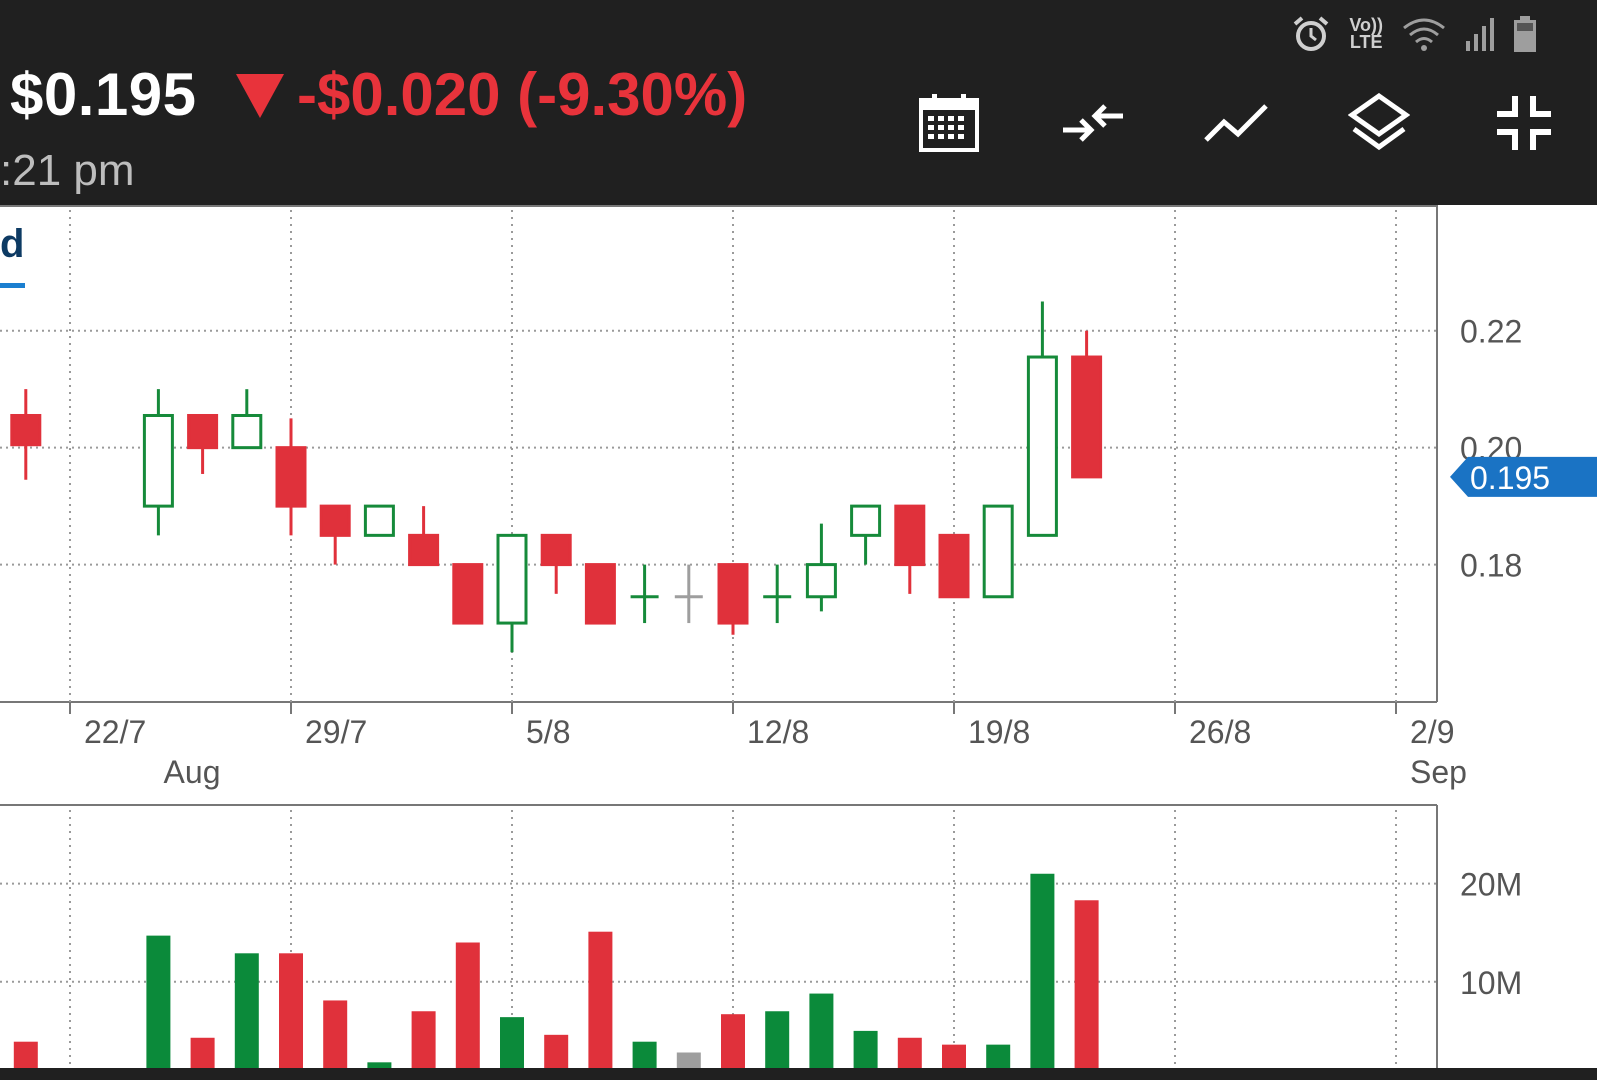 The width and height of the screenshot is (1597, 1080). I want to click on current-price-tag-label: 0.195, so click(1510, 478).